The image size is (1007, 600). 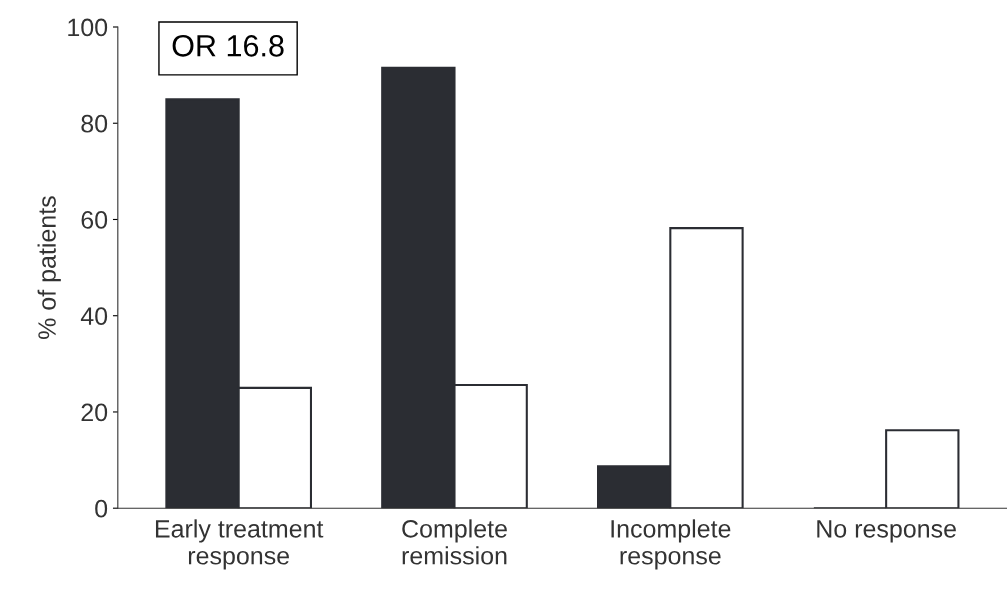 I want to click on y-tick-label: 80, so click(x=94, y=123).